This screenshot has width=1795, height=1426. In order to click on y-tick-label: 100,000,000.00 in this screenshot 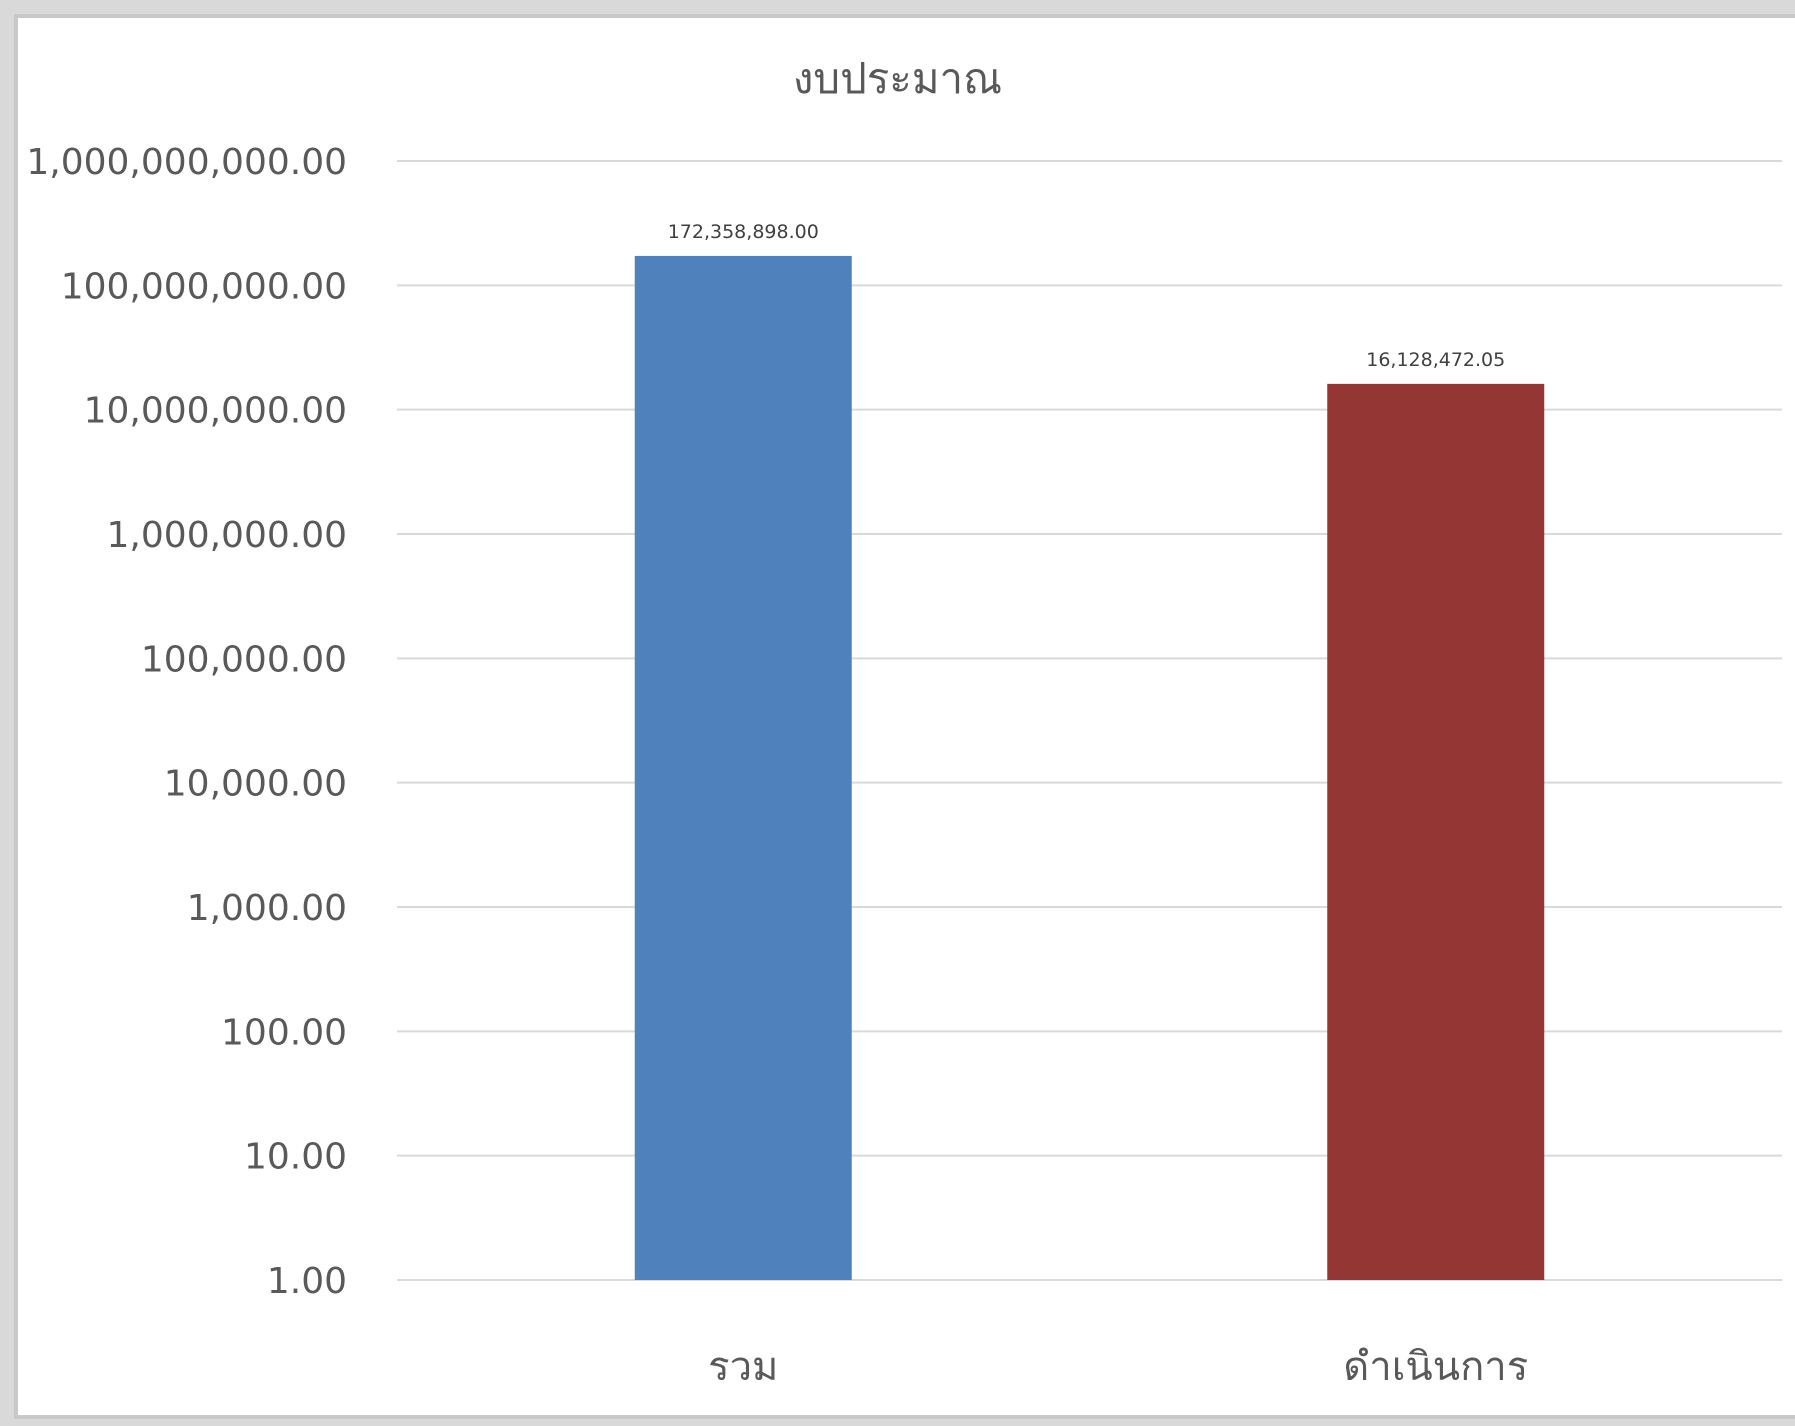, I will do `click(204, 286)`.